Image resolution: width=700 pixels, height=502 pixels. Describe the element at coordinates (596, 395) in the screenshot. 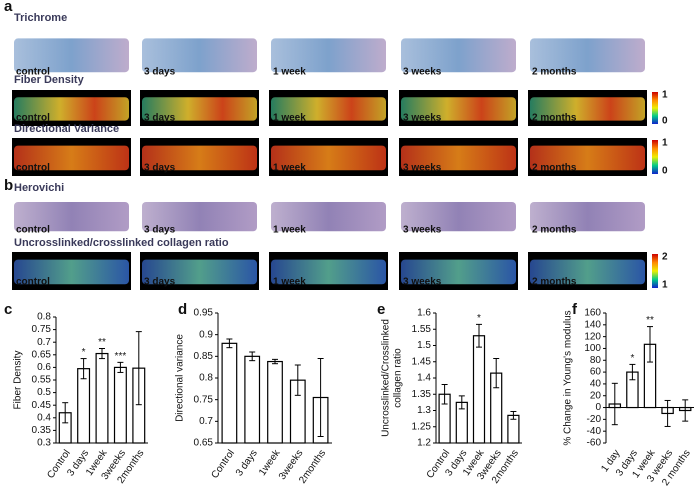

I see `y-tick-label: 20` at that location.